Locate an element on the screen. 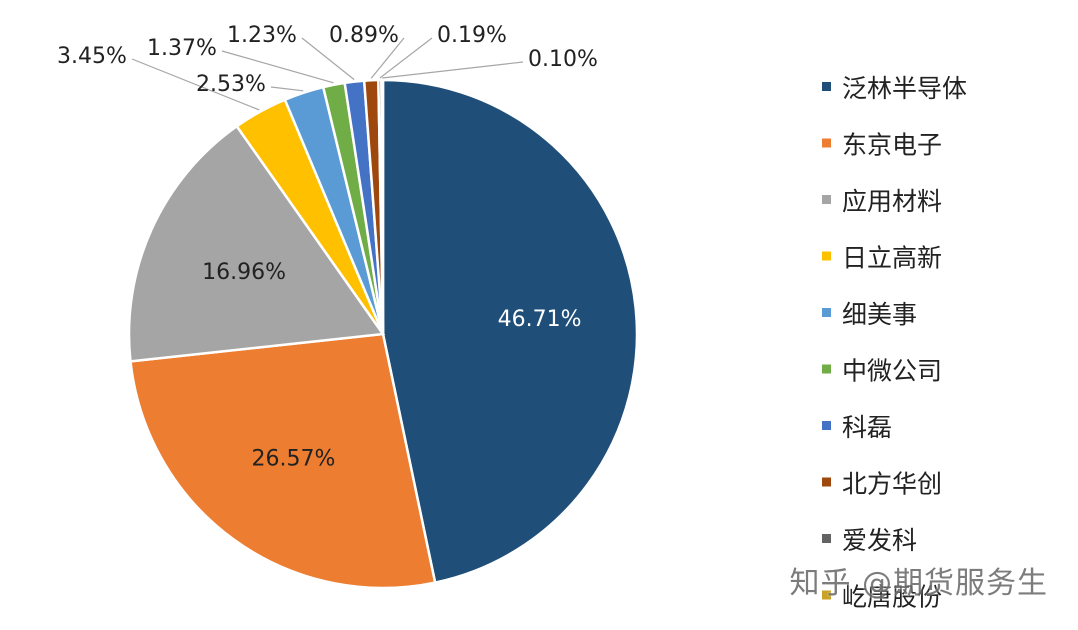 The height and width of the screenshot is (630, 1078). data-label-1: 46.71% is located at coordinates (540, 319).